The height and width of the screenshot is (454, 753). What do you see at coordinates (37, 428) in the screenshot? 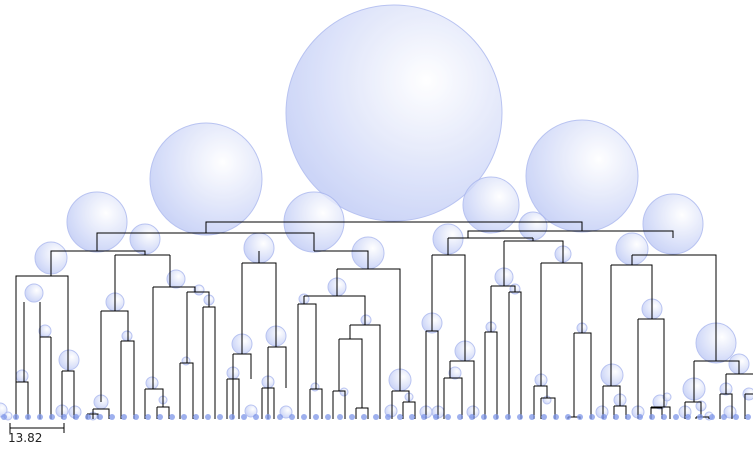
I see `scale-bar` at bounding box center [37, 428].